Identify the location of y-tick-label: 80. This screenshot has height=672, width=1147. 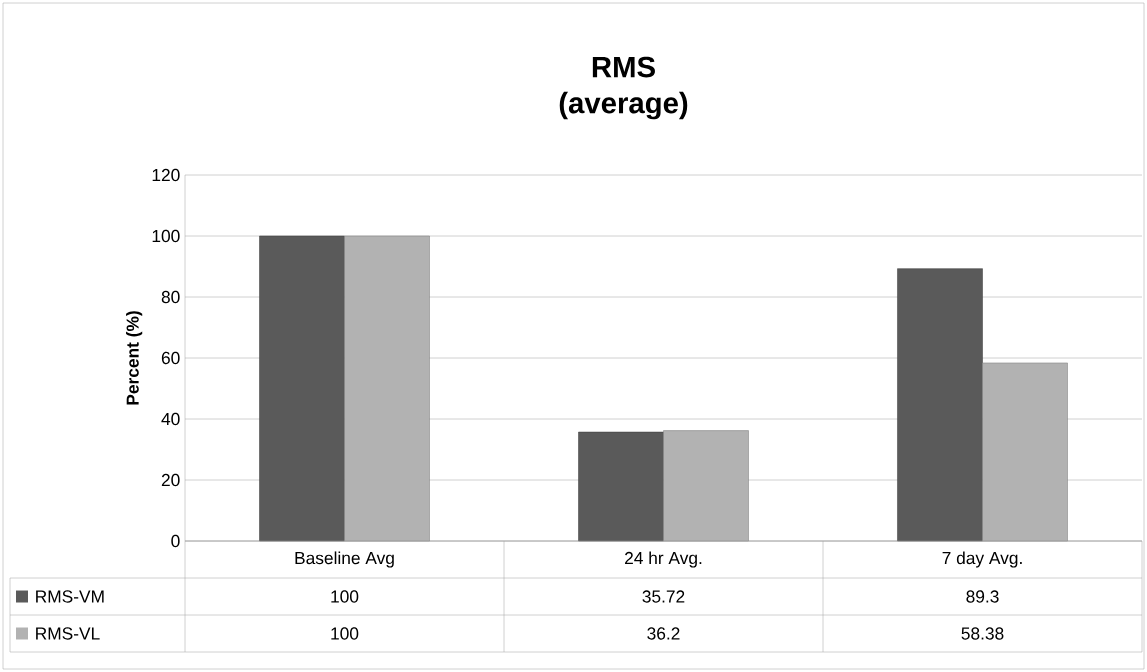
(170, 297).